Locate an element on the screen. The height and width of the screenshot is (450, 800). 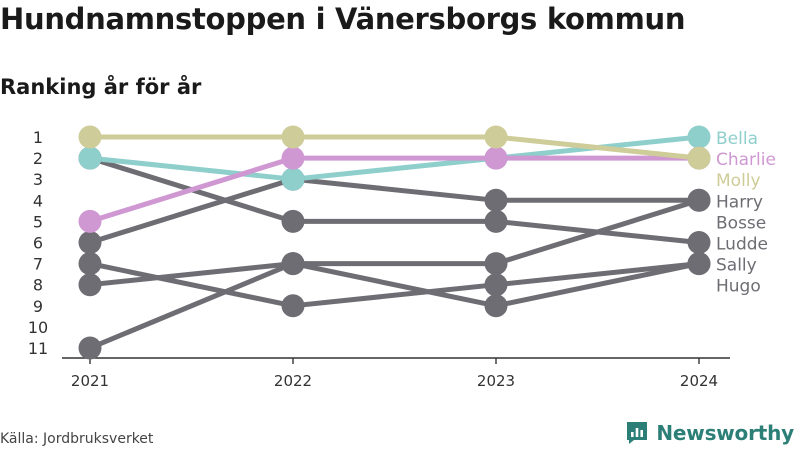
y-tick-label-10: 10 is located at coordinates (38, 327).